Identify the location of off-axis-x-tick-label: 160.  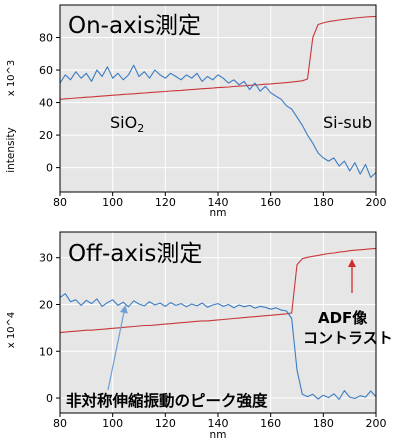
(270, 423).